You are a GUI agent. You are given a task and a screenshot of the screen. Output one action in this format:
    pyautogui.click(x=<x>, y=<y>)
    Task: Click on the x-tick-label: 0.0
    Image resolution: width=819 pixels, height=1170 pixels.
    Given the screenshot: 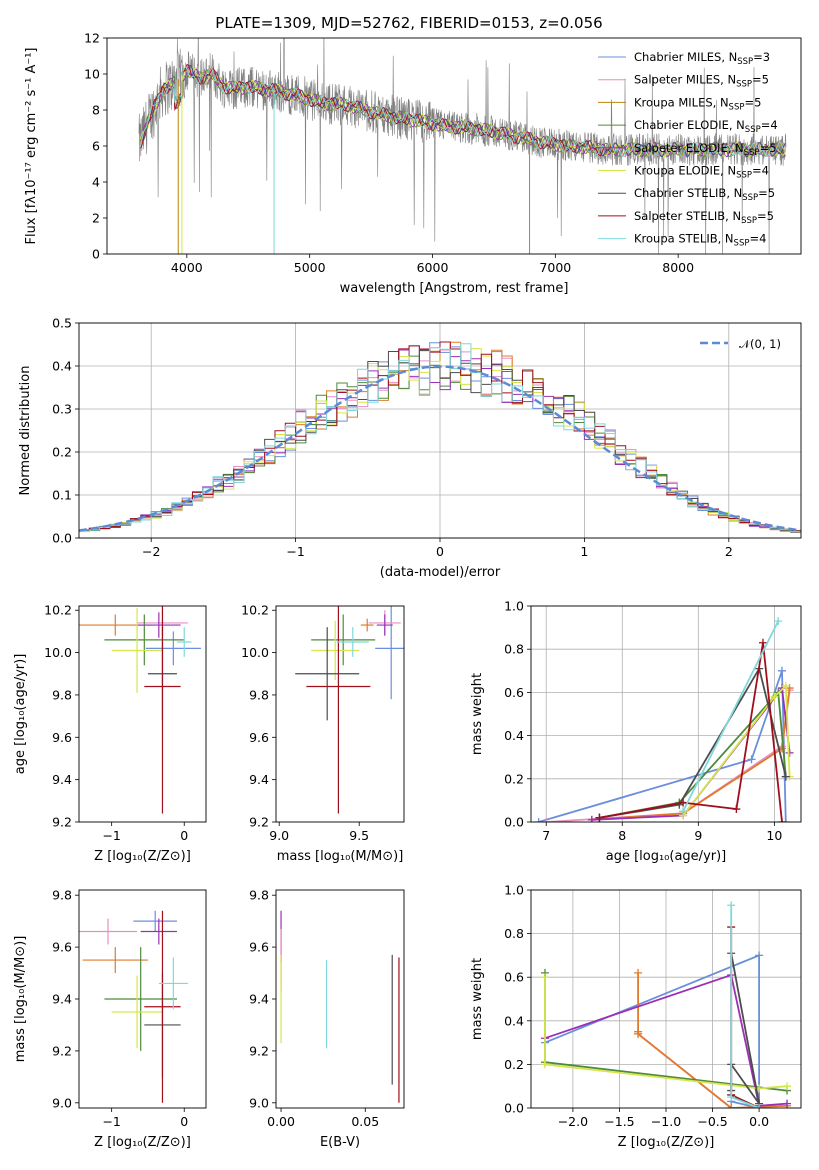 What is the action you would take?
    pyautogui.click(x=759, y=1121)
    